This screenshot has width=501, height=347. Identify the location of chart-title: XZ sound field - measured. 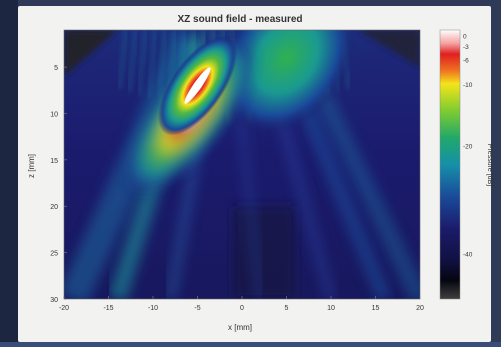
(239, 19).